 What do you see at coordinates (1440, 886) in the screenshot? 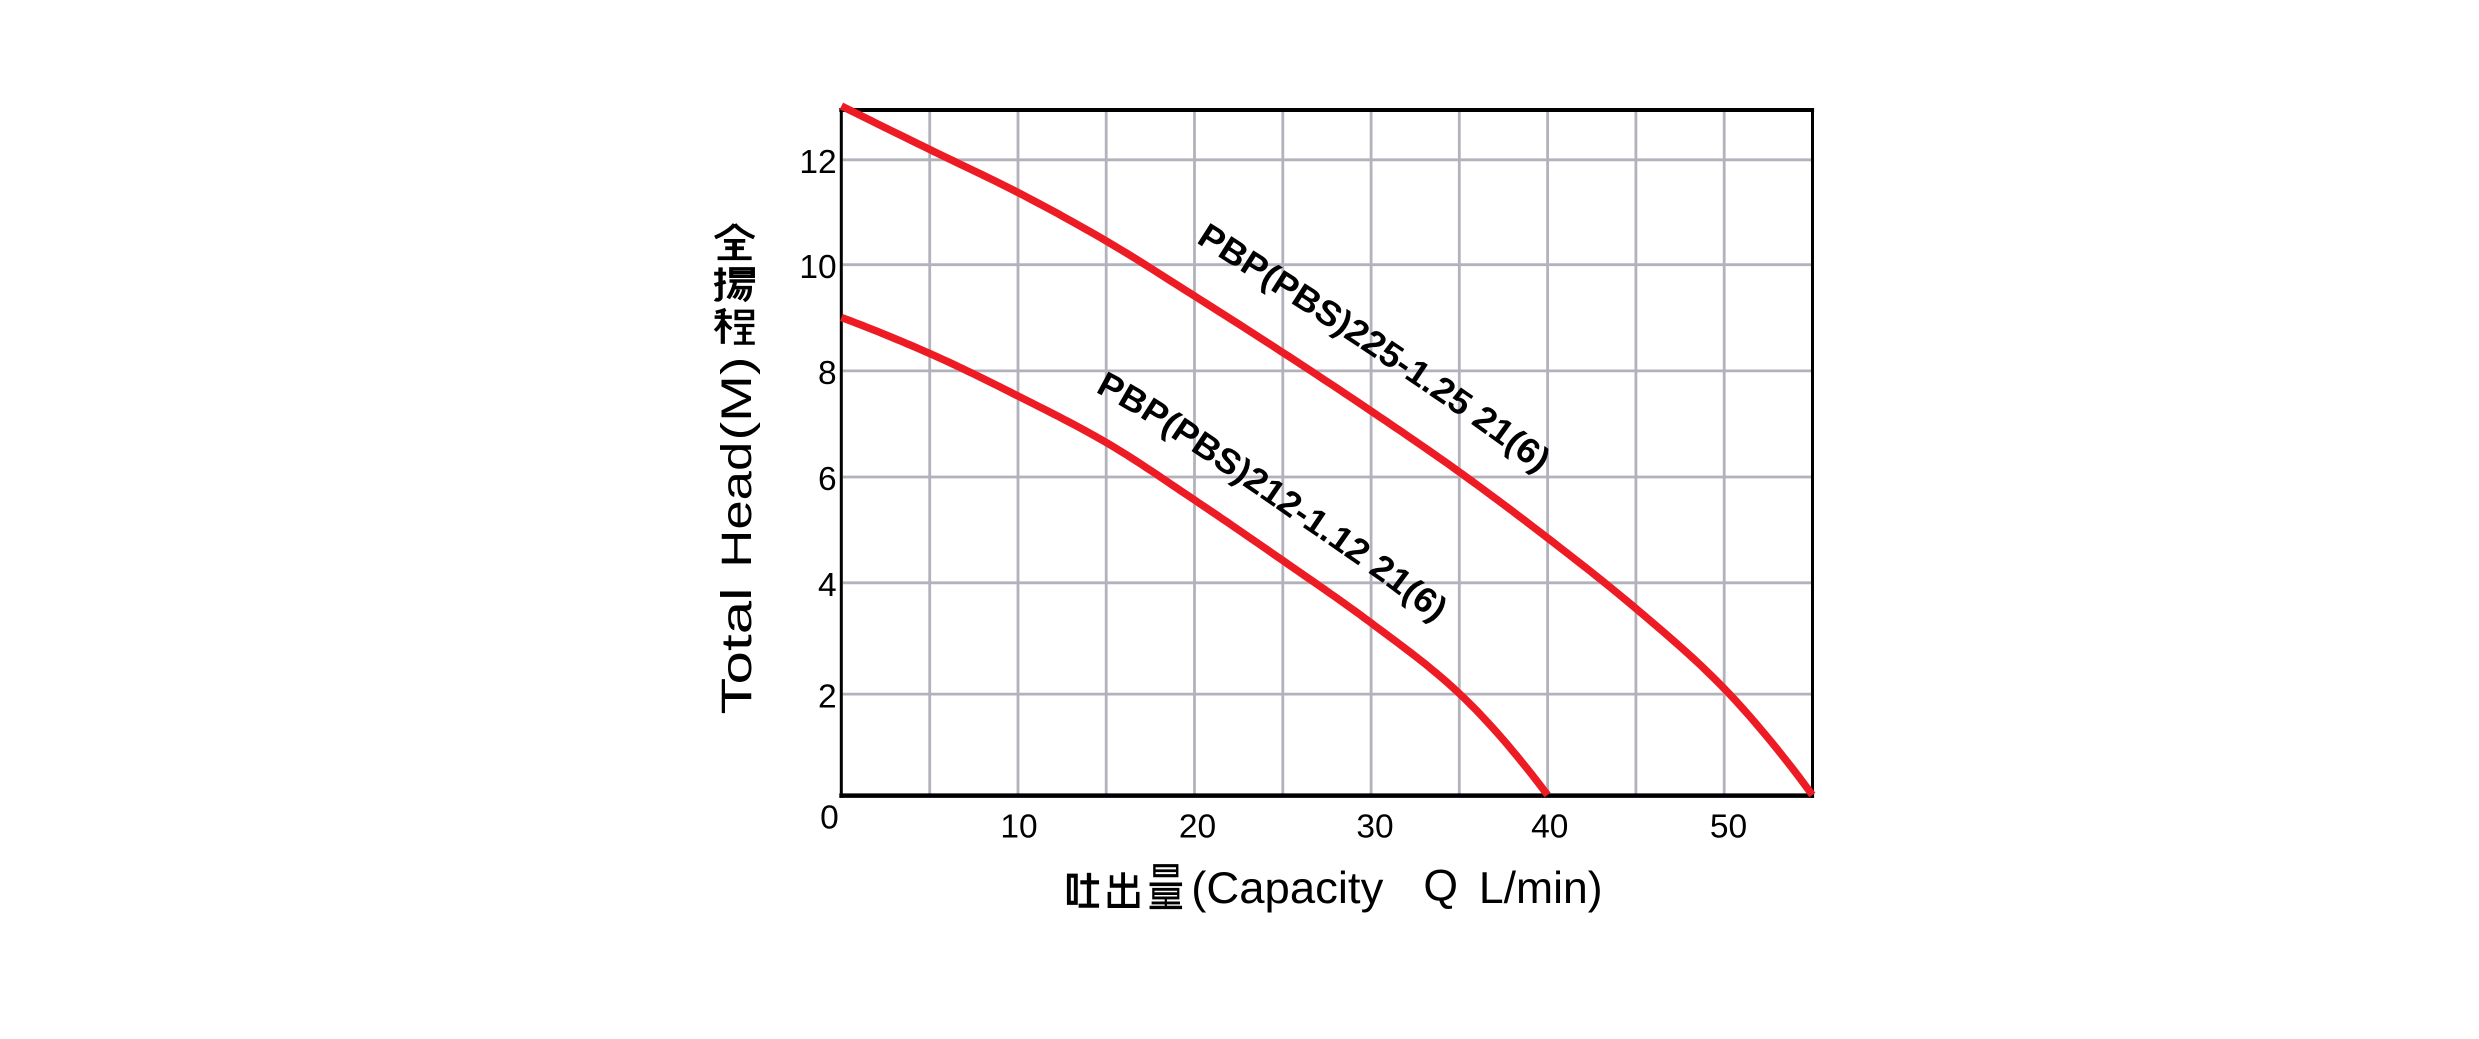
I see `svg-text: Q` at bounding box center [1440, 886].